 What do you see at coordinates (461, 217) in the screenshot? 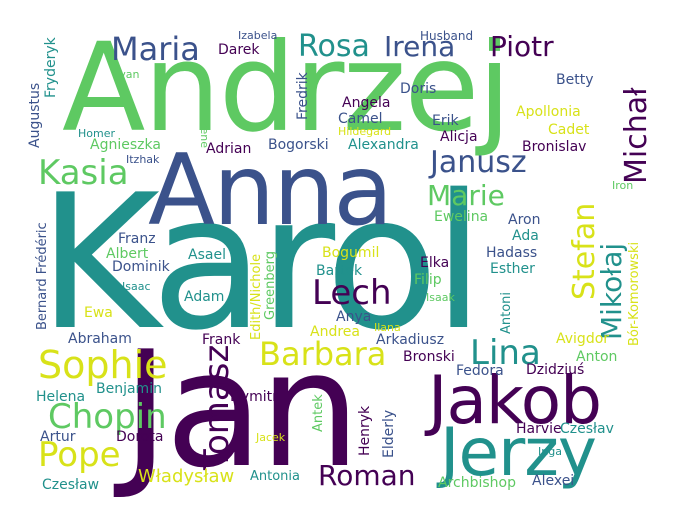
I see `word-ewelina: Ewelina` at bounding box center [461, 217].